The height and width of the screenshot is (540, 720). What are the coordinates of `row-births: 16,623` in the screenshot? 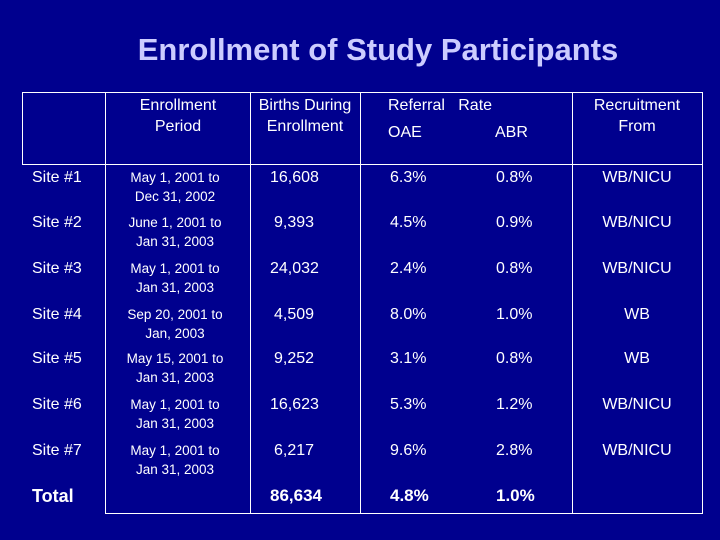 It's located at (294, 404).